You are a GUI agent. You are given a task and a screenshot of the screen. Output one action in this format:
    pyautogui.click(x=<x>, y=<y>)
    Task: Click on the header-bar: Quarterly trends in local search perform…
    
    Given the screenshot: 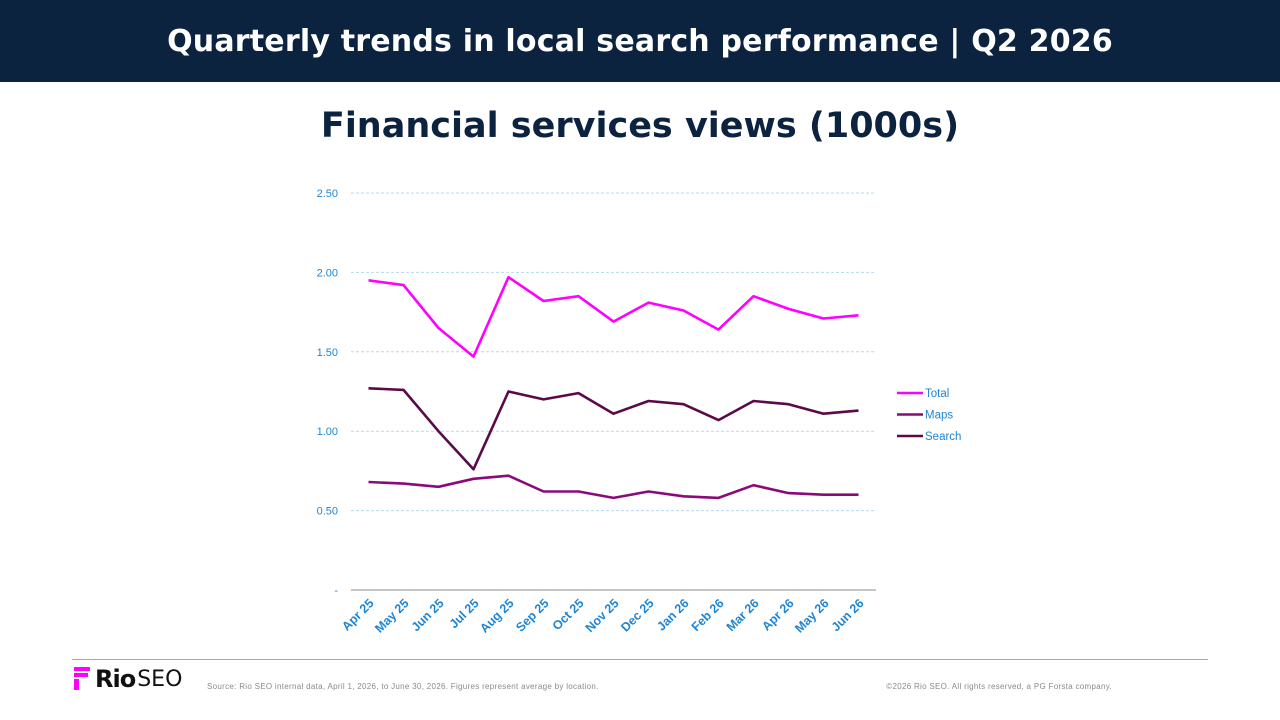 What is the action you would take?
    pyautogui.click(x=640, y=41)
    